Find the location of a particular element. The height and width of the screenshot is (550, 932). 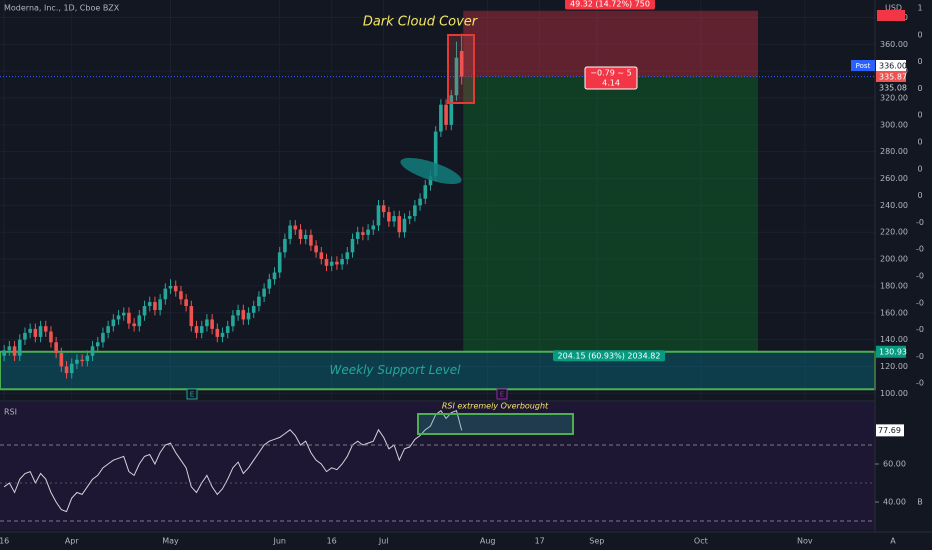

tag-label: Post is located at coordinates (863, 66).